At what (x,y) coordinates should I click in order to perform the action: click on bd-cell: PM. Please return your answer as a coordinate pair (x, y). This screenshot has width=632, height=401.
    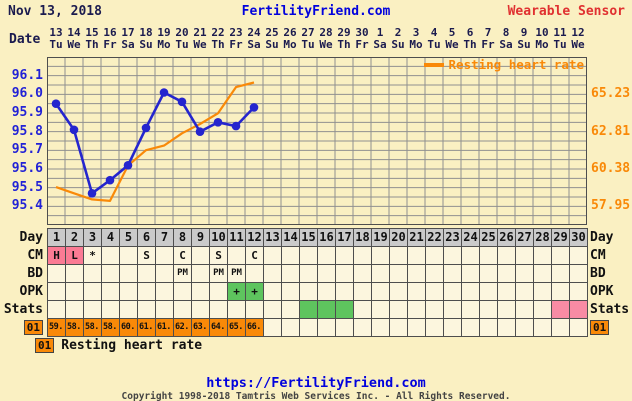
    Looking at the image, I should click on (182, 273).